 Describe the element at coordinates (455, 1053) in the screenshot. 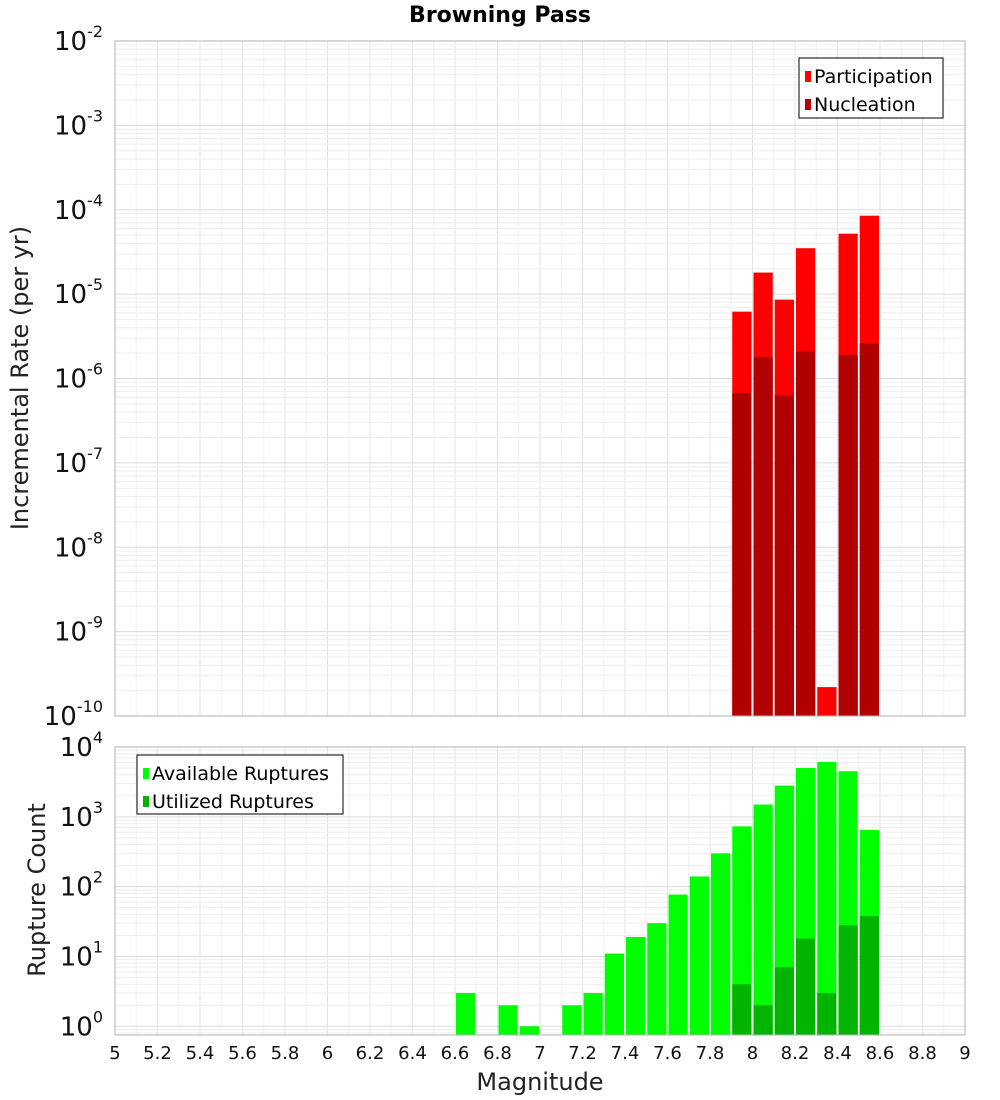

I see `x-tick-label: 6.6` at that location.